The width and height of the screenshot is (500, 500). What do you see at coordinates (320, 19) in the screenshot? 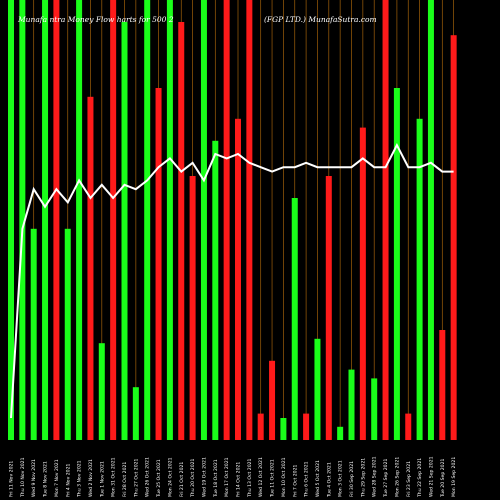
I see `header-right-text: (FGP LTD.) MunafaSutra.com` at bounding box center [320, 19].